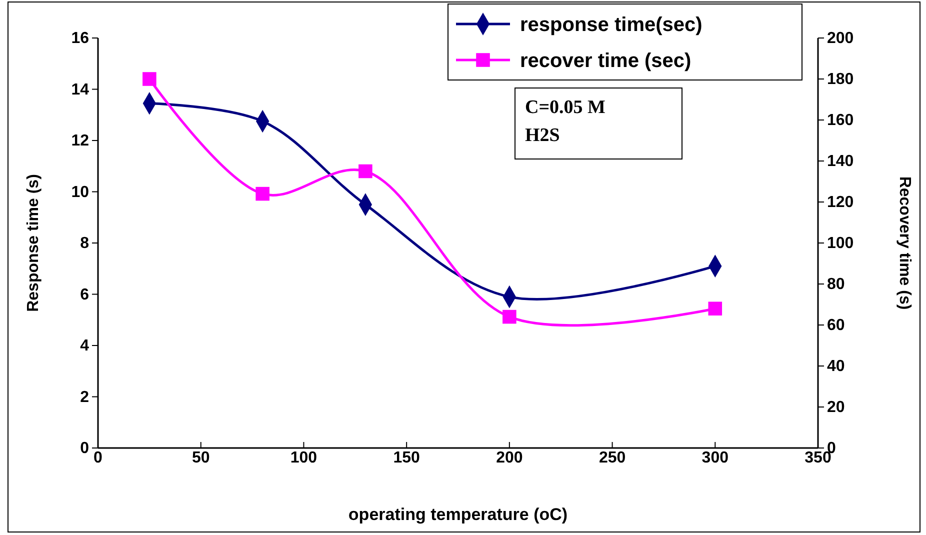 This screenshot has width=926, height=535. What do you see at coordinates (201, 457) in the screenshot?
I see `x-tick-label: 50` at bounding box center [201, 457].